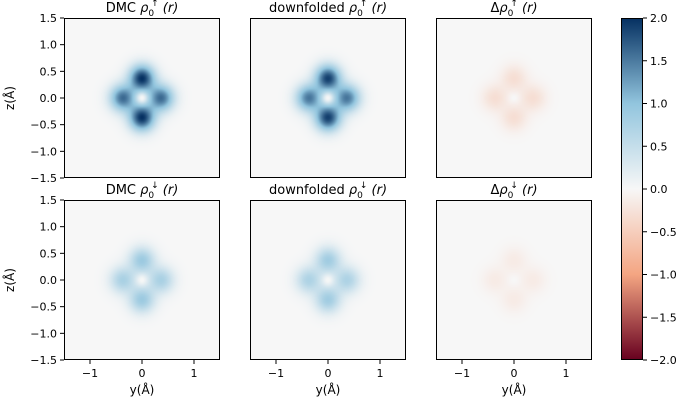  I want to click on panel-title: DMC ρ0↑ (r), so click(142, 9).